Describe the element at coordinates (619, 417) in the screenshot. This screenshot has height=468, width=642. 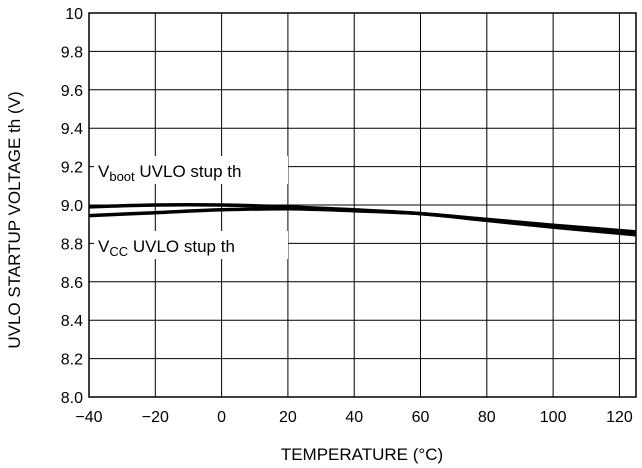
I see `x-tick-label: 120` at that location.